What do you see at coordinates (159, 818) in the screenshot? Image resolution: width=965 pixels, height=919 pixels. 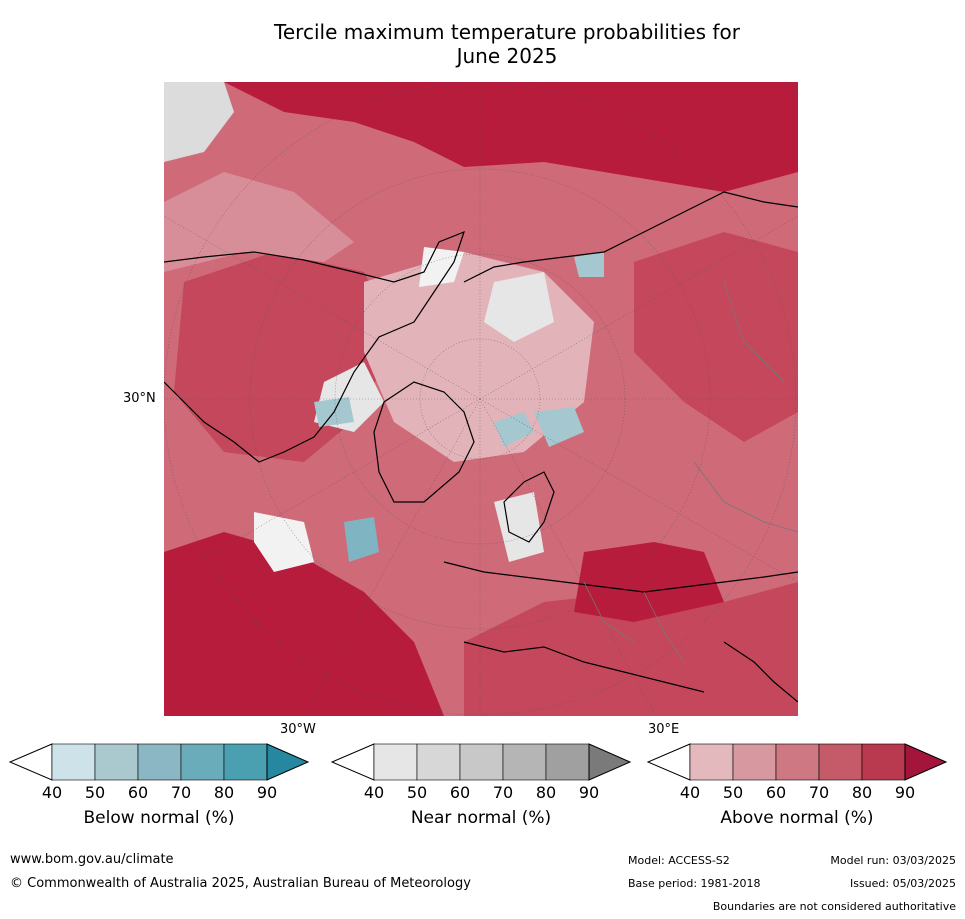 I see `colorbar-label: Below normal (%)` at bounding box center [159, 818].